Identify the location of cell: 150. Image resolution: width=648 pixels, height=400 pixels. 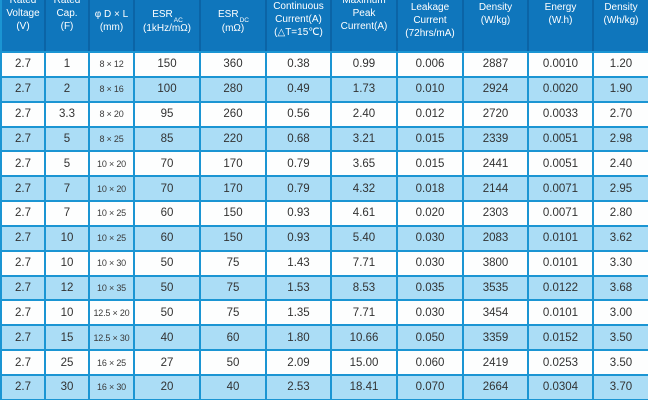
(233, 213).